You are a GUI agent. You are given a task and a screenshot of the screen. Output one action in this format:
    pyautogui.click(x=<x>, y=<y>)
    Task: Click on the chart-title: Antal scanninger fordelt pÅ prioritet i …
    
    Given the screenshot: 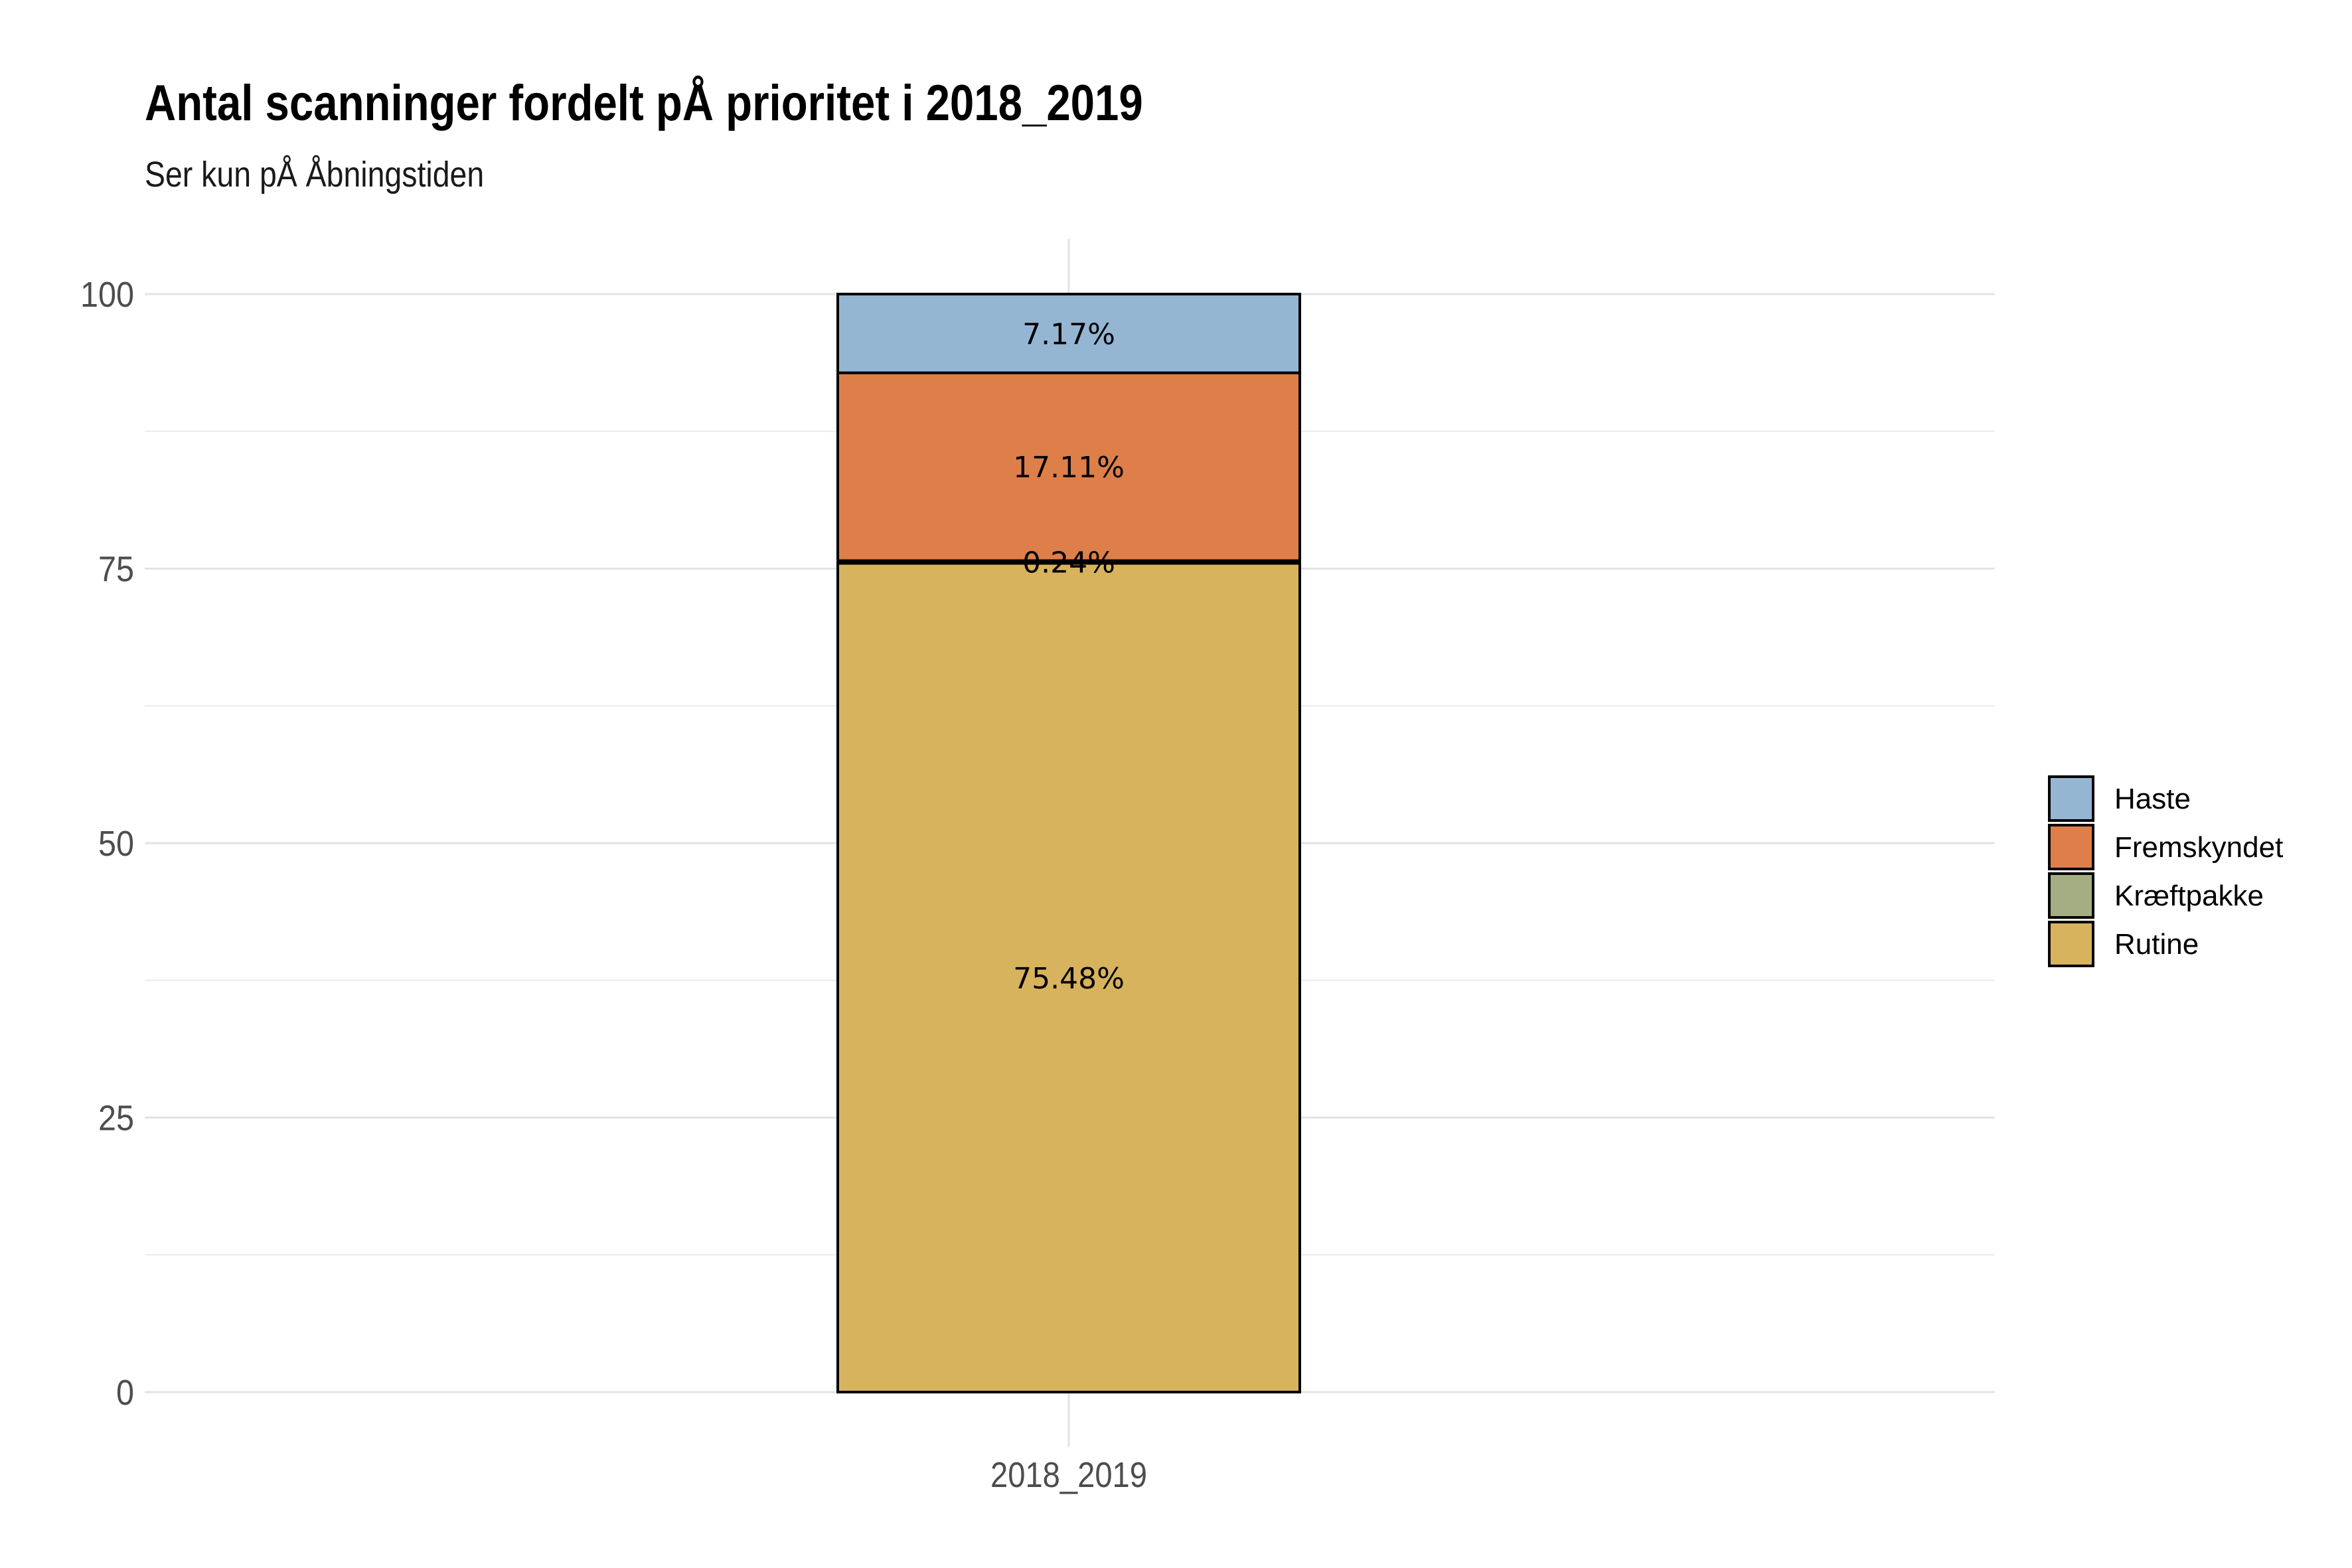 What is the action you would take?
    pyautogui.click(x=644, y=103)
    